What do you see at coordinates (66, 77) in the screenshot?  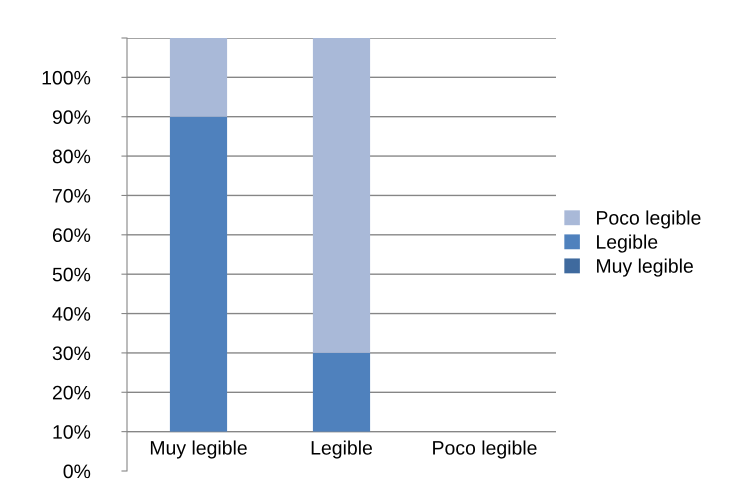 I see `y-tick-label: 100%` at bounding box center [66, 77].